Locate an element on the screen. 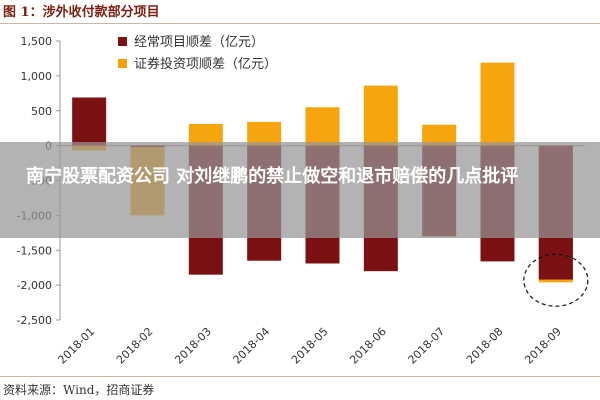 This screenshot has width=600, height=400. x-tick-label: 2018-01 is located at coordinates (77, 346).